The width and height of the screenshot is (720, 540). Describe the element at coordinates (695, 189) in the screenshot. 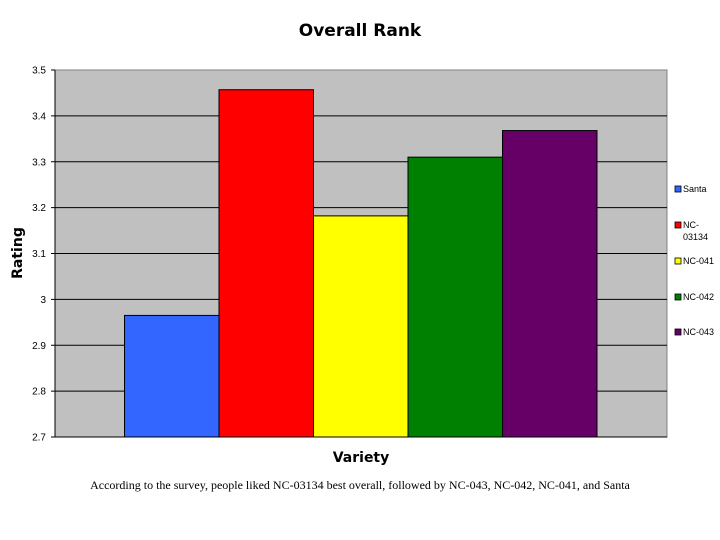

I see `legend-label: Santa` at that location.